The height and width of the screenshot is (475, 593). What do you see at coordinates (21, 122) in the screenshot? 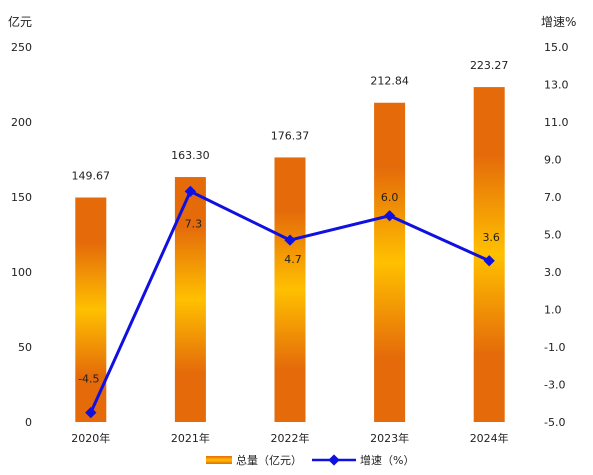
I see `y-tick-label: 200` at bounding box center [21, 122].